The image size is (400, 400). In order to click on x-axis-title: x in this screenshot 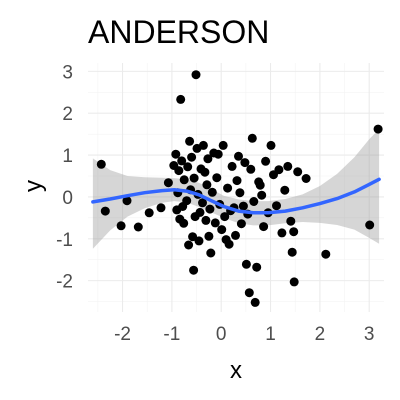, I will do `click(236, 370)`.